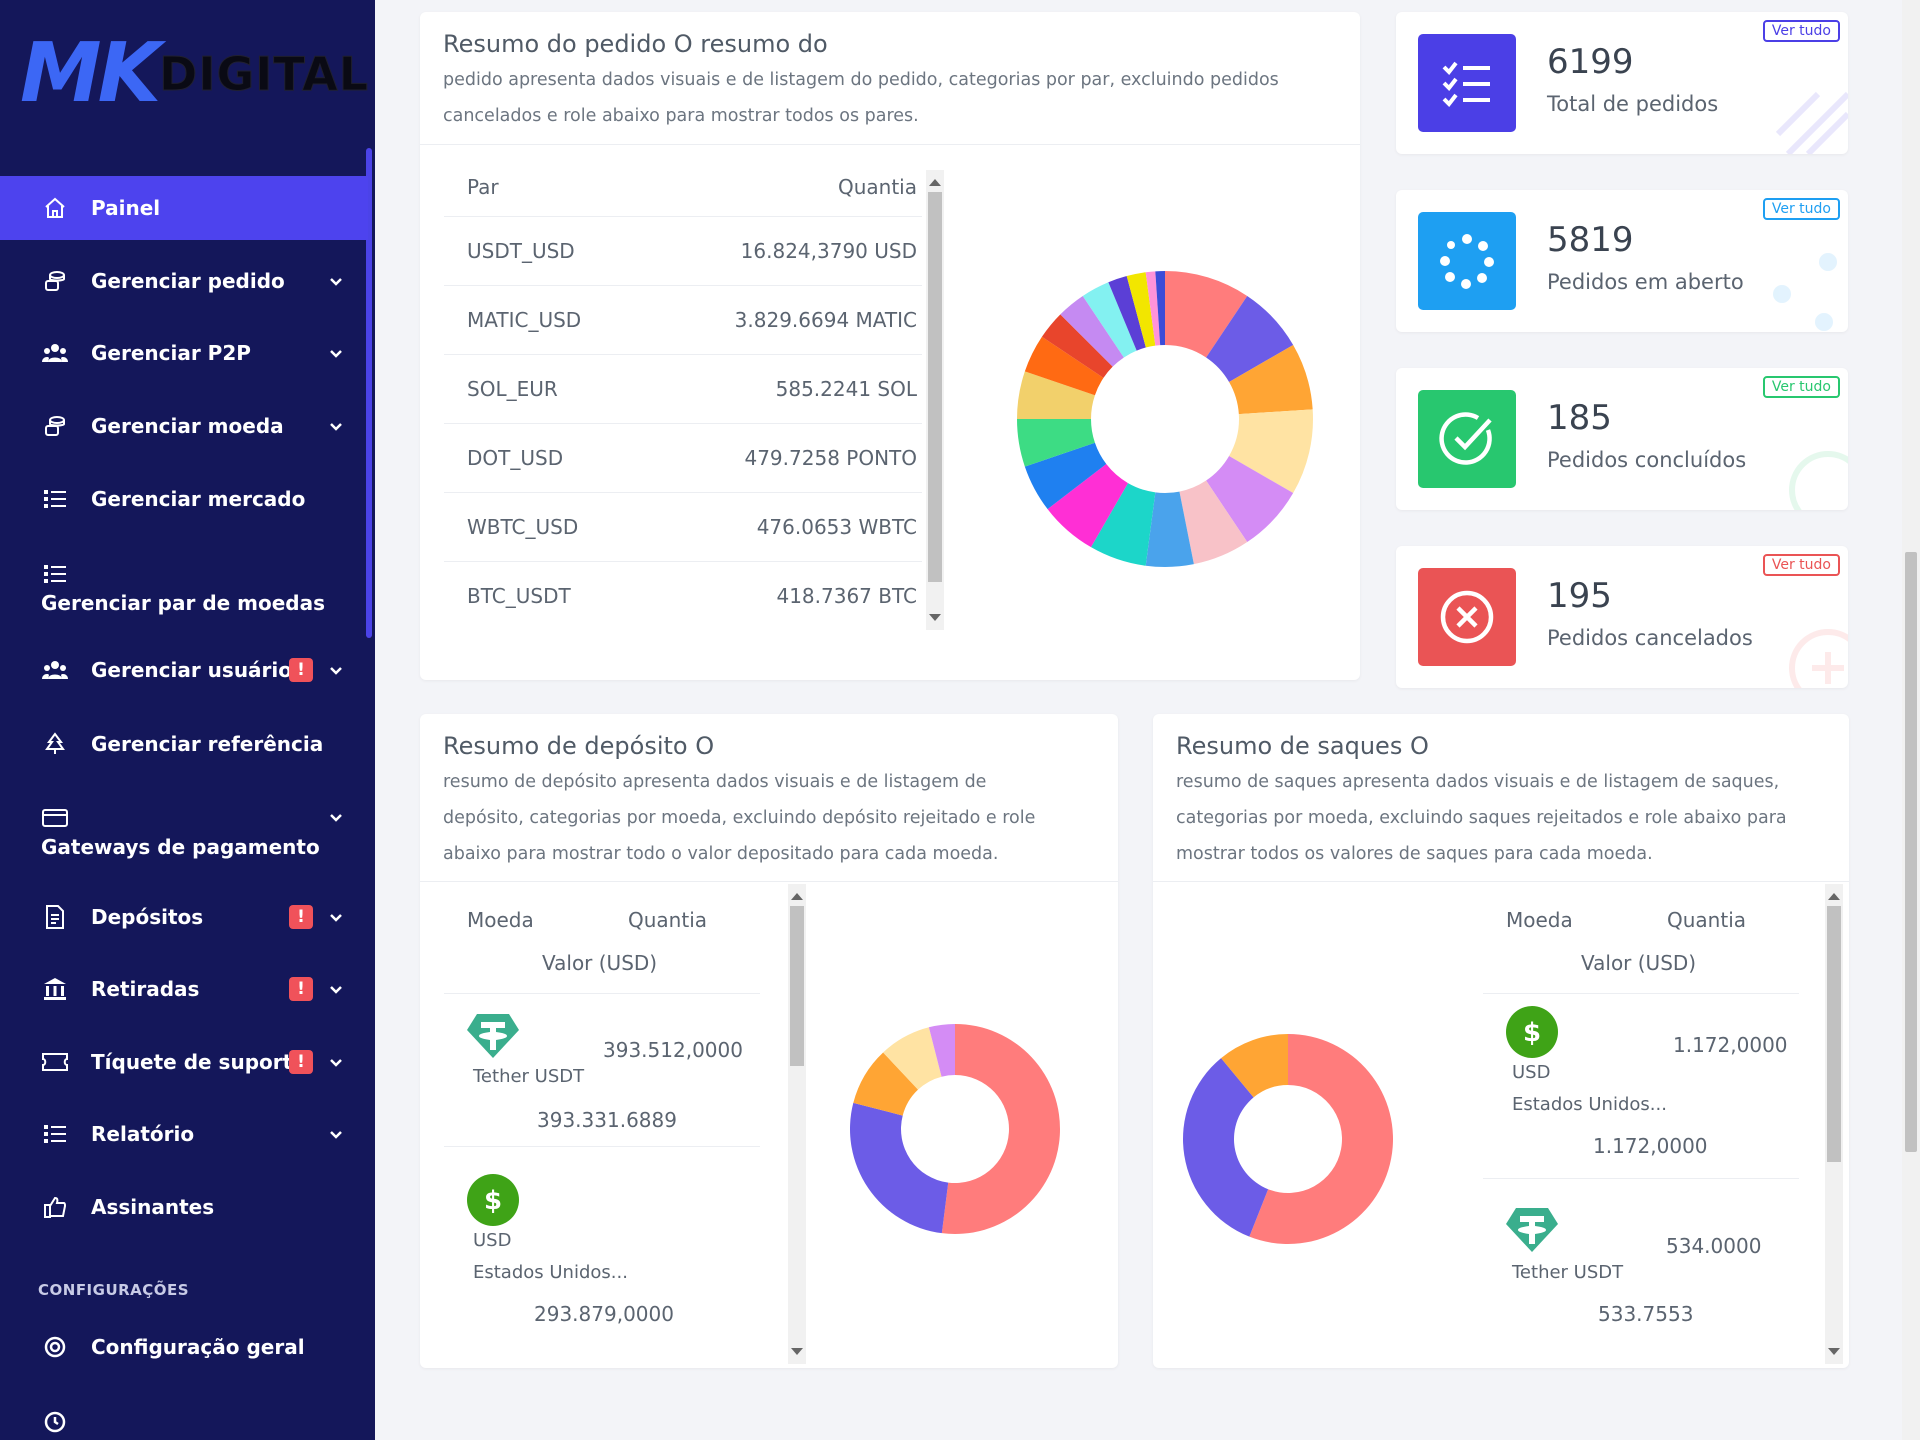 Image resolution: width=1920 pixels, height=1440 pixels. What do you see at coordinates (369, 393) in the screenshot?
I see `sidebar-scrollbar` at bounding box center [369, 393].